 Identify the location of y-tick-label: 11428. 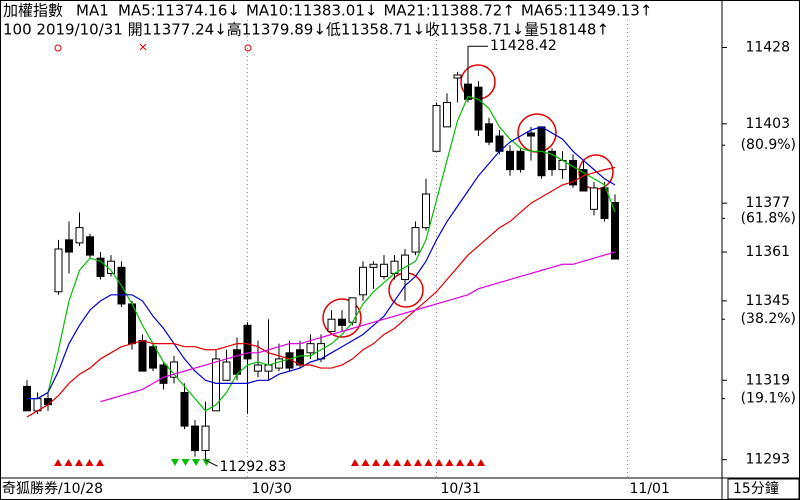
(767, 47).